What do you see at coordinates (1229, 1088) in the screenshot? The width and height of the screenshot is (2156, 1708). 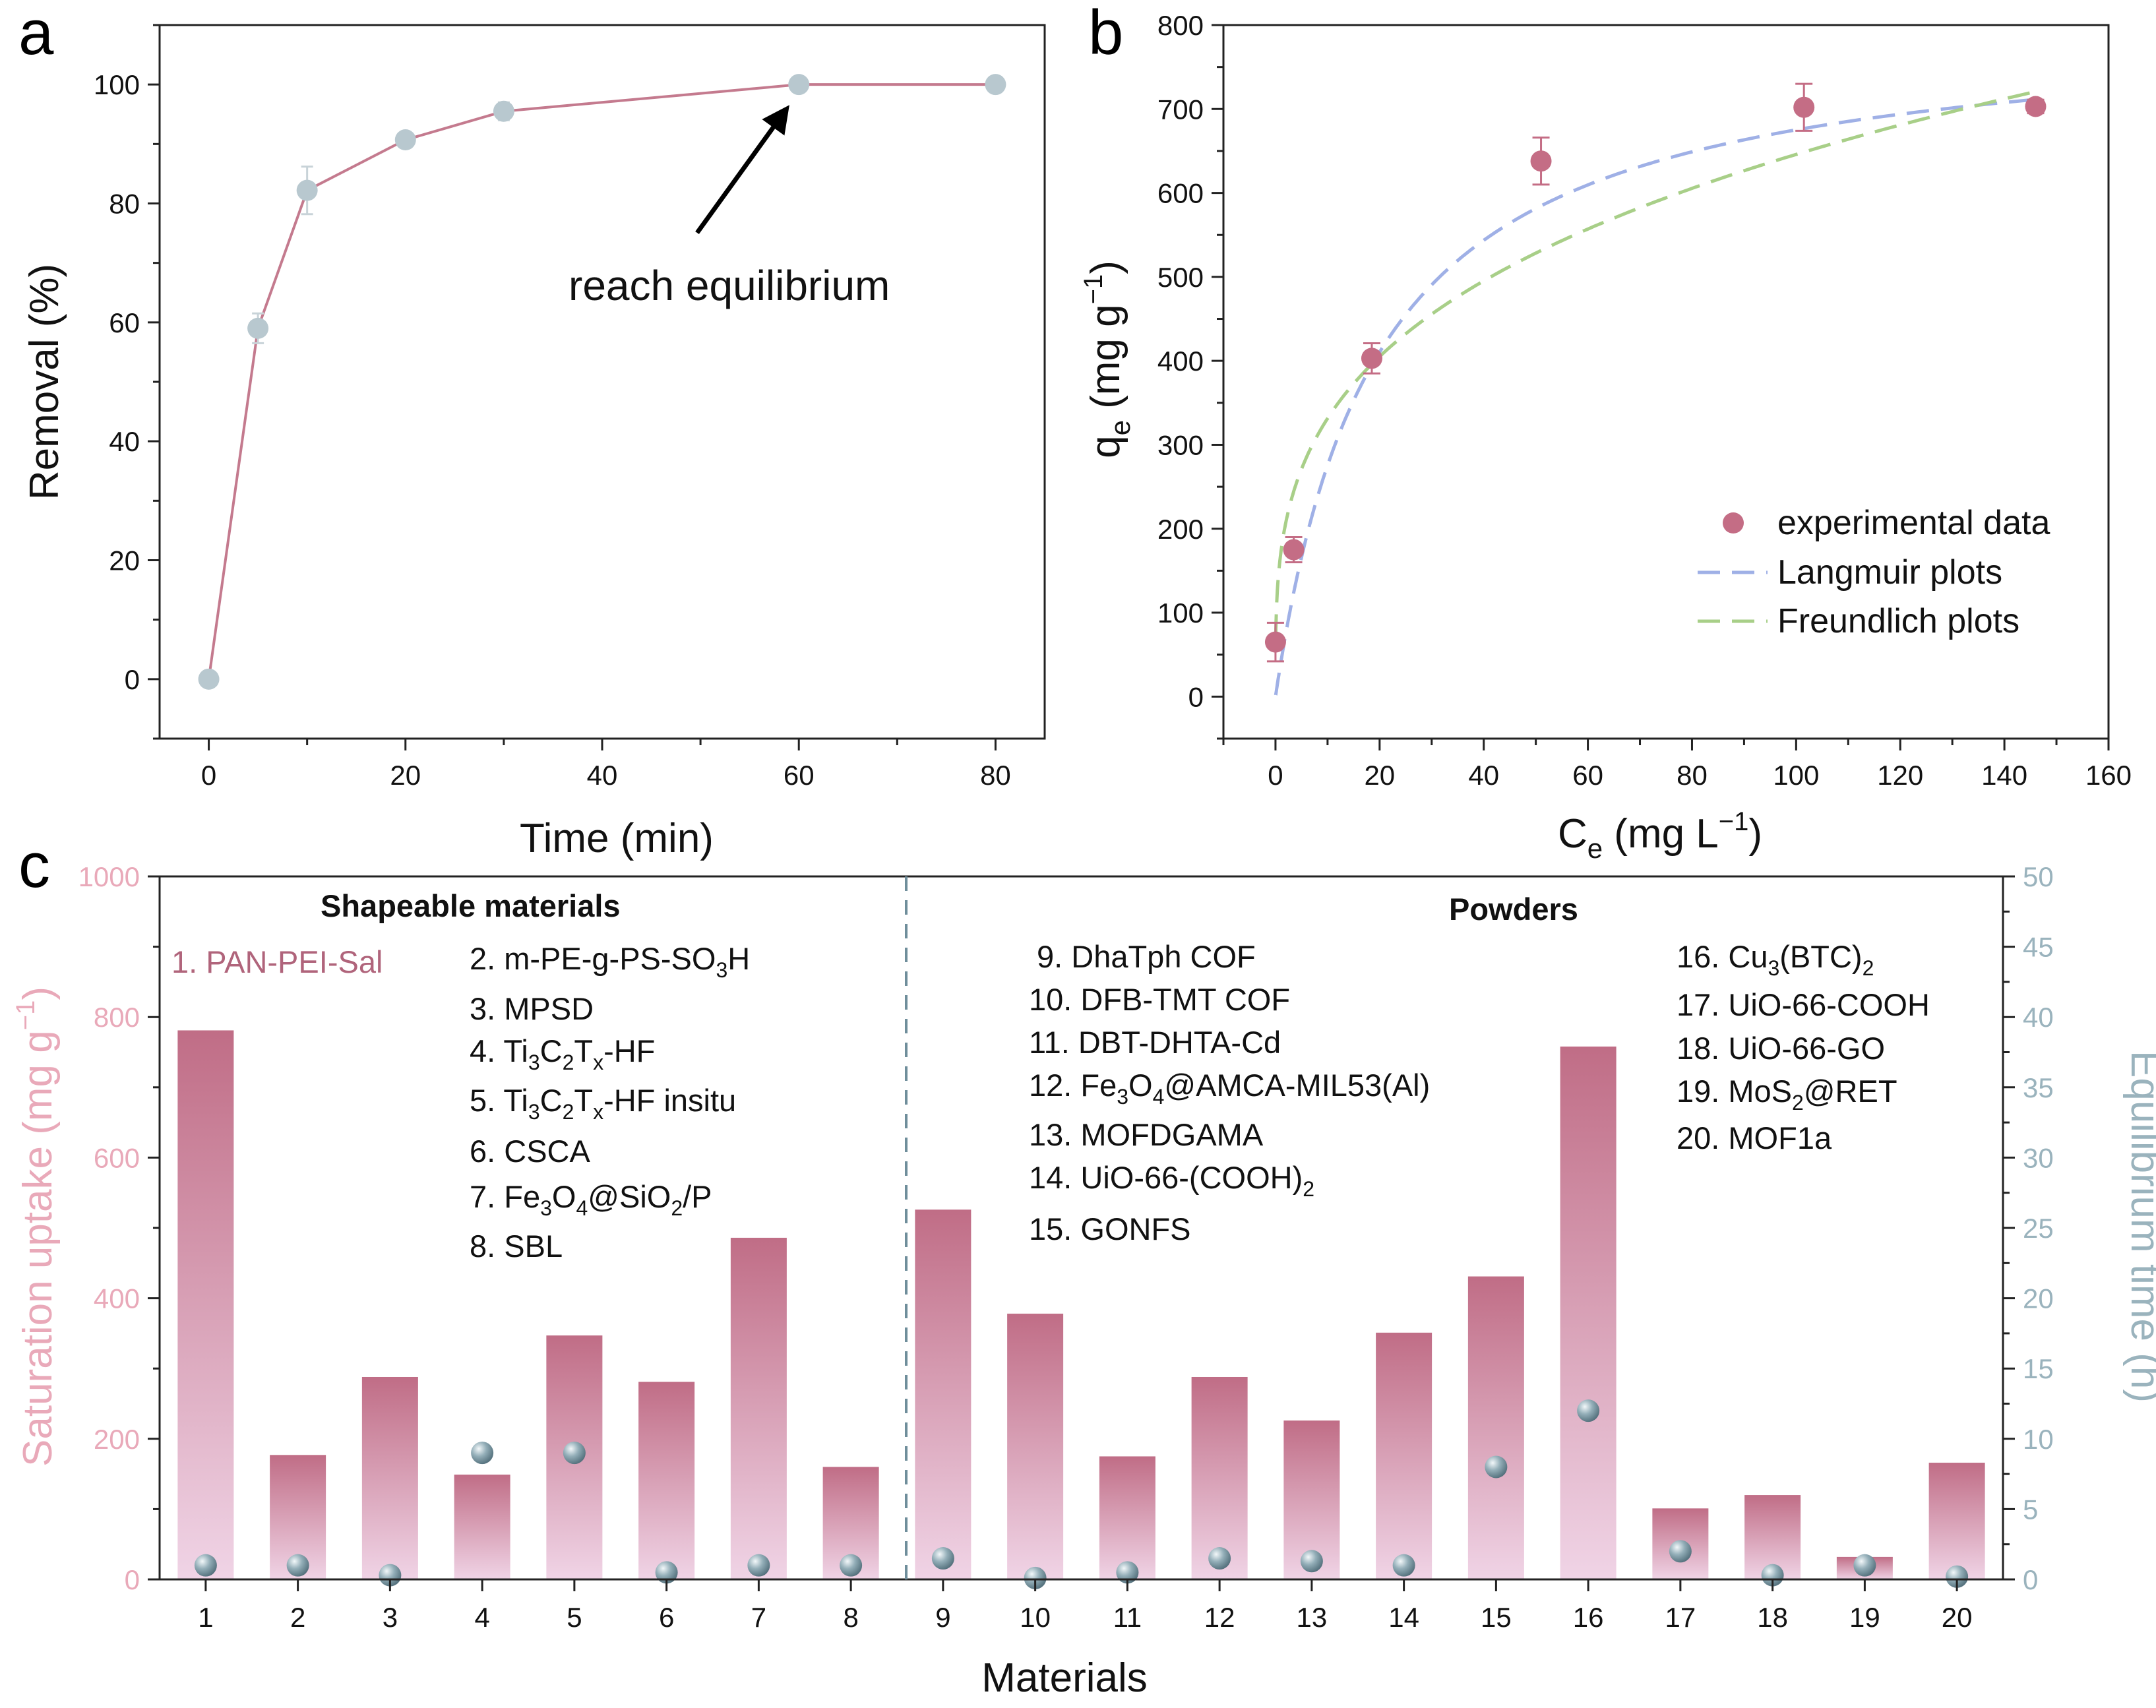 I see `material-12: 12. Fe3O4@AMCA-MIL53(Al)` at bounding box center [1229, 1088].